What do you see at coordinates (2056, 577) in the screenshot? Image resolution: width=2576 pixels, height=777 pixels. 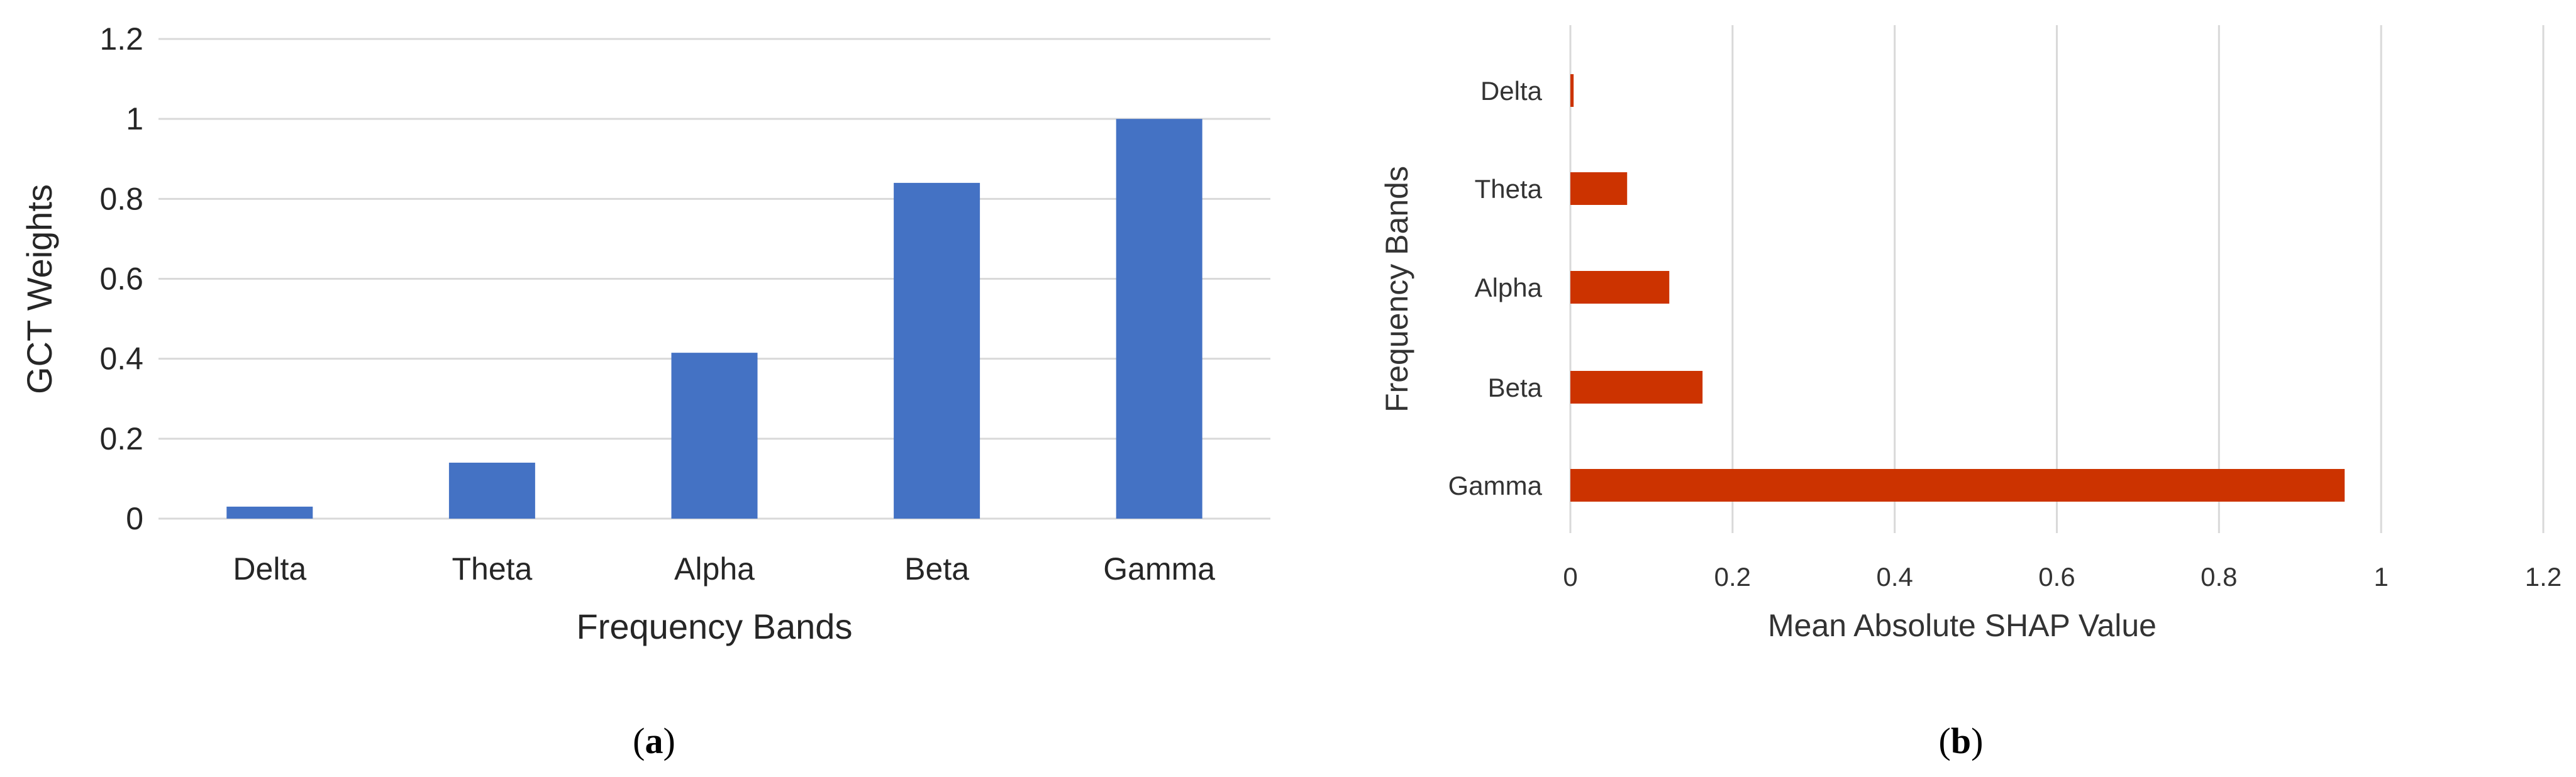 I see `chart-b-x-tick-label: 0.6` at bounding box center [2056, 577].